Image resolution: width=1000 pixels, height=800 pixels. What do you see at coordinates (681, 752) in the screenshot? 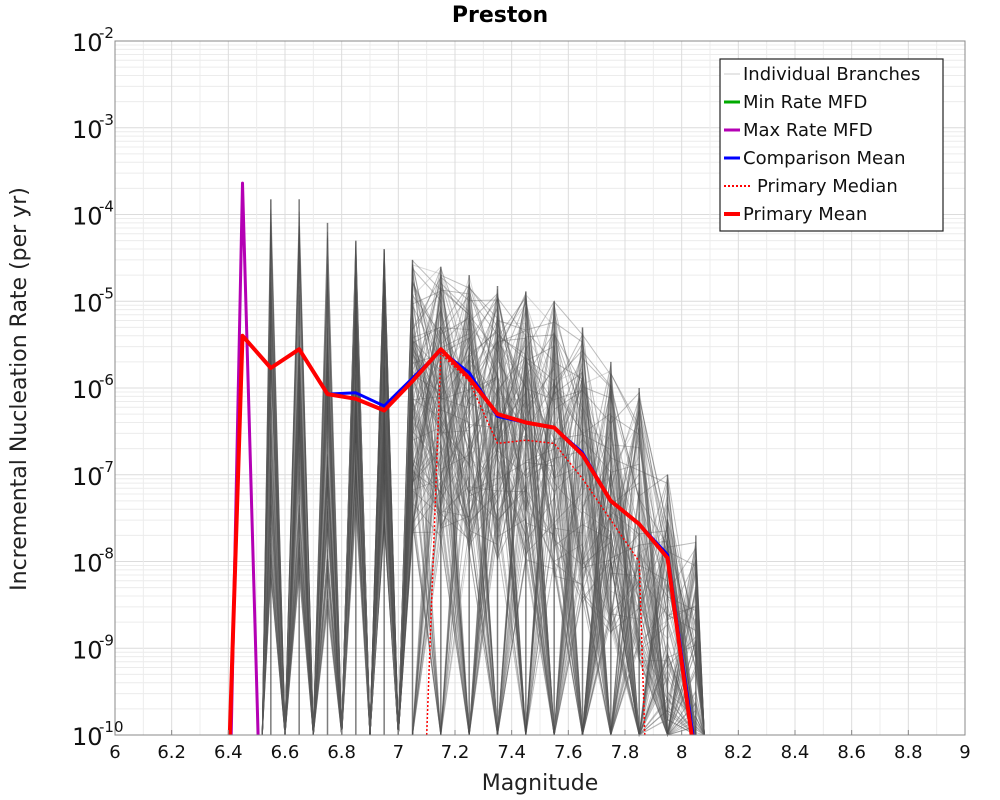
I see `x-tick-label: 8` at bounding box center [681, 752].